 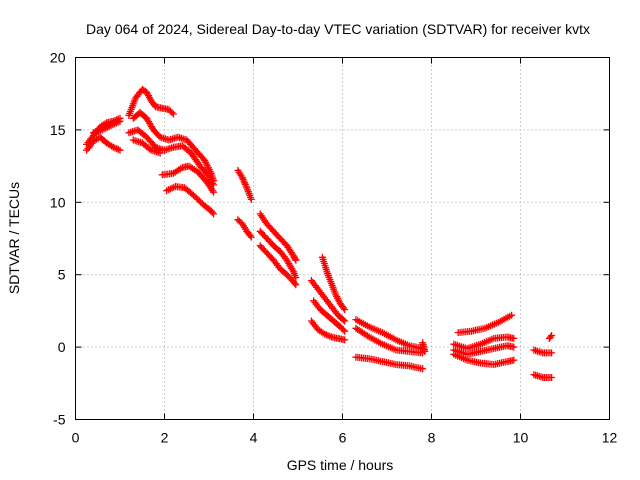 What do you see at coordinates (62, 347) in the screenshot?
I see `y-tick-label: 0` at bounding box center [62, 347].